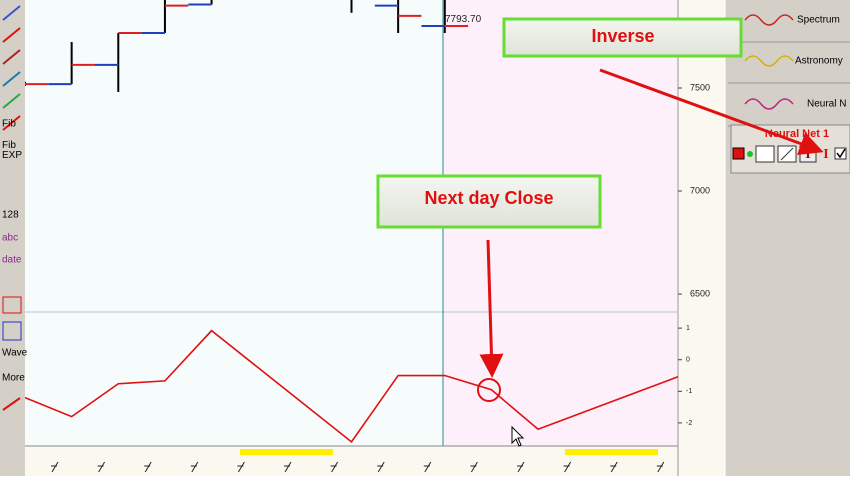  Describe the element at coordinates (826, 104) in the screenshot. I see `panel-button: Neural N` at that location.